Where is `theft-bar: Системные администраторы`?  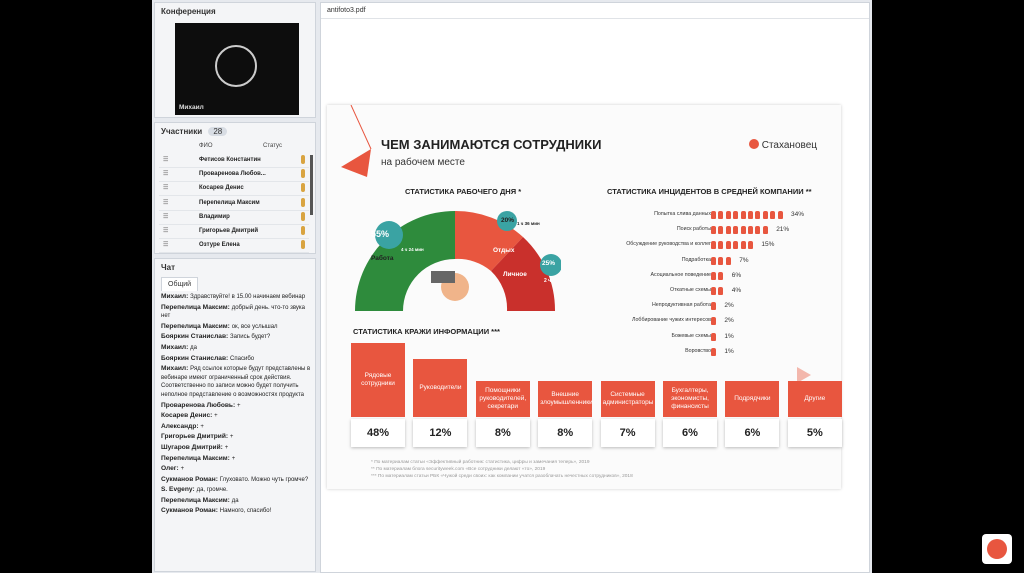
theft-bar: Системные администраторы is located at coordinates (627, 399).